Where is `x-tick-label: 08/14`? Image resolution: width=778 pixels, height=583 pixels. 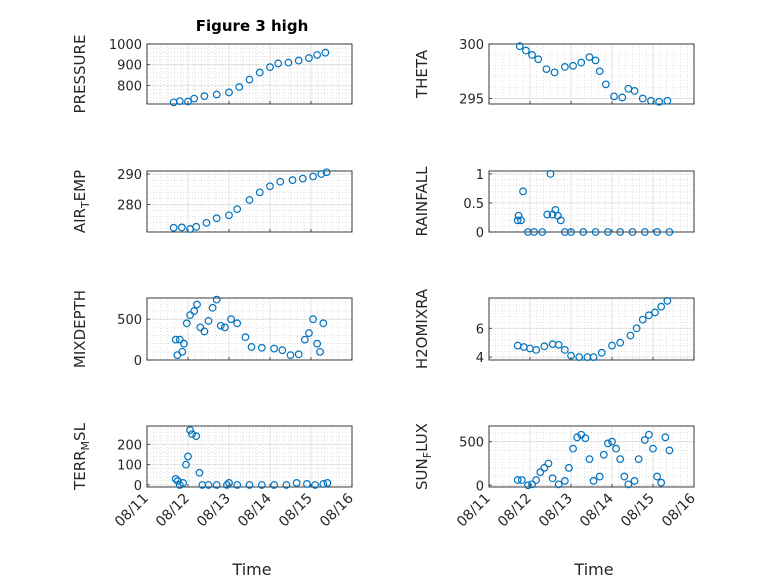
x-tick-label: 08/14 is located at coordinates (597, 510).